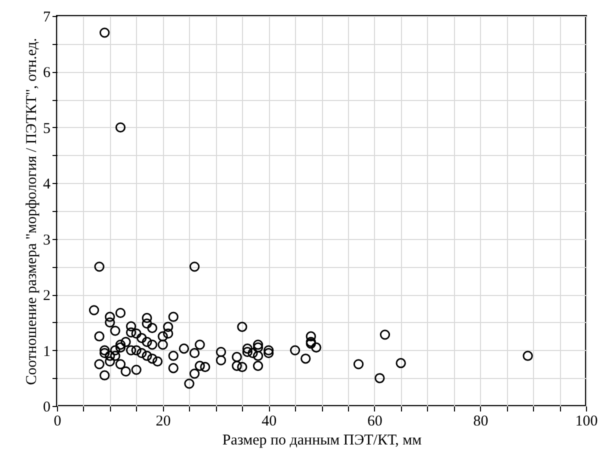 The height and width of the screenshot is (467, 601). What do you see at coordinates (46, 408) in the screenshot?
I see `y-tick-label: 0` at bounding box center [46, 408].